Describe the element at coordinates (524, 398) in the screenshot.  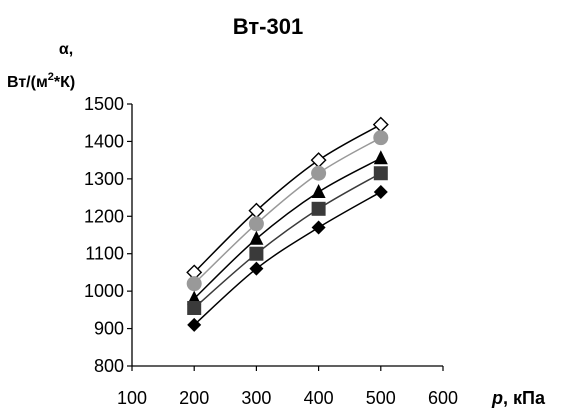
I see `x-axis-unit: , кПа` at that location.